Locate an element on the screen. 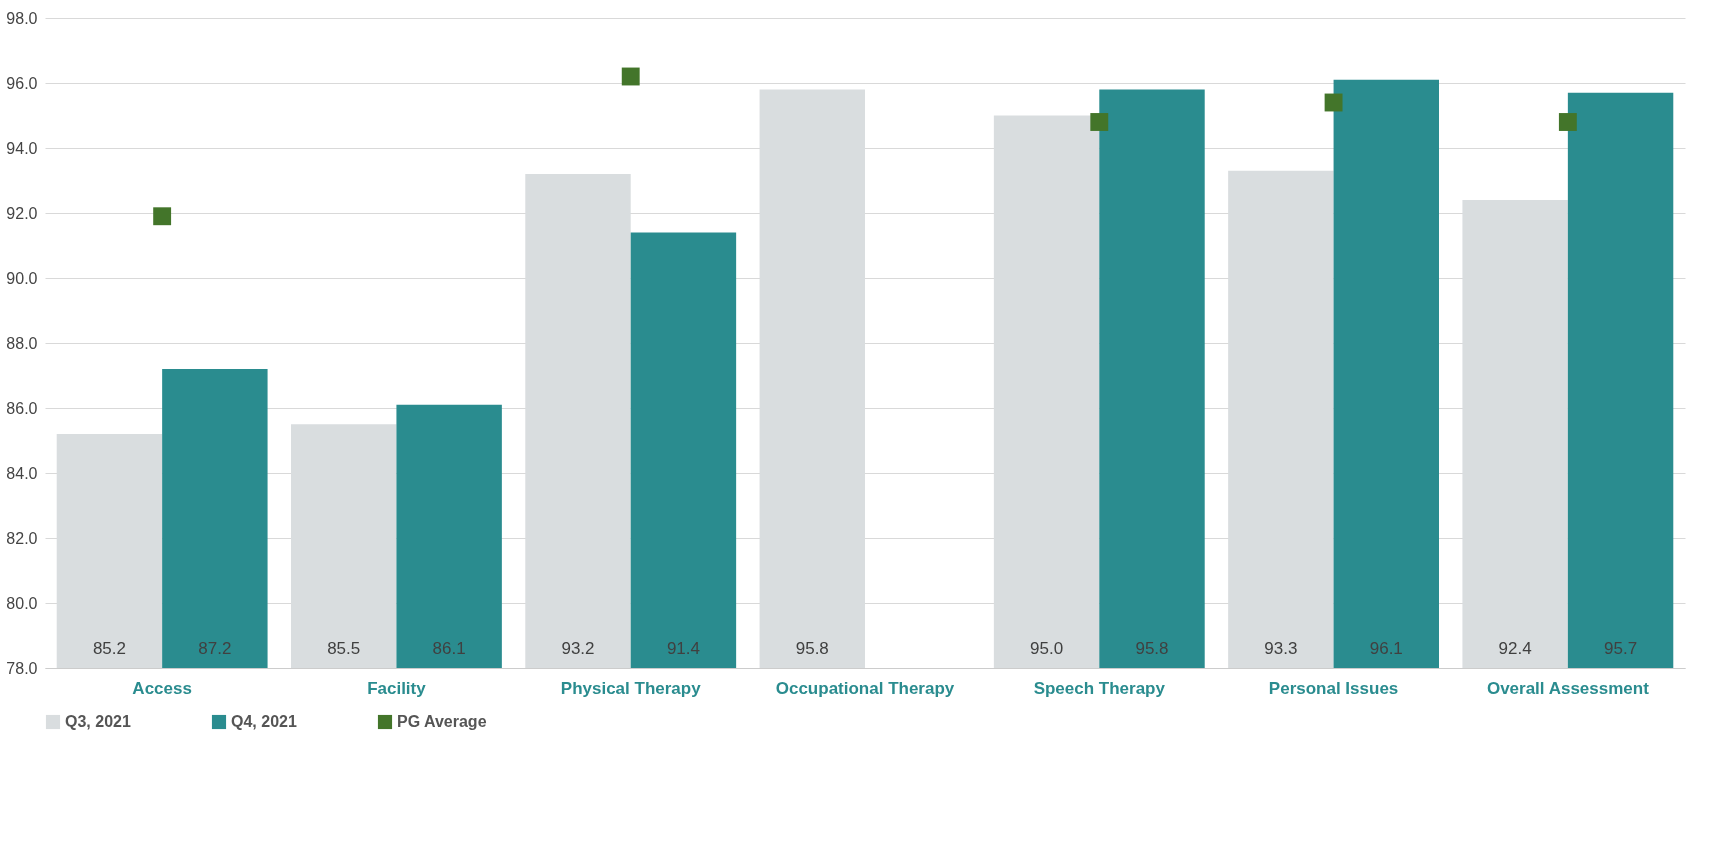 The width and height of the screenshot is (1709, 851). x-tick-label: Personal Issues is located at coordinates (1333, 688).